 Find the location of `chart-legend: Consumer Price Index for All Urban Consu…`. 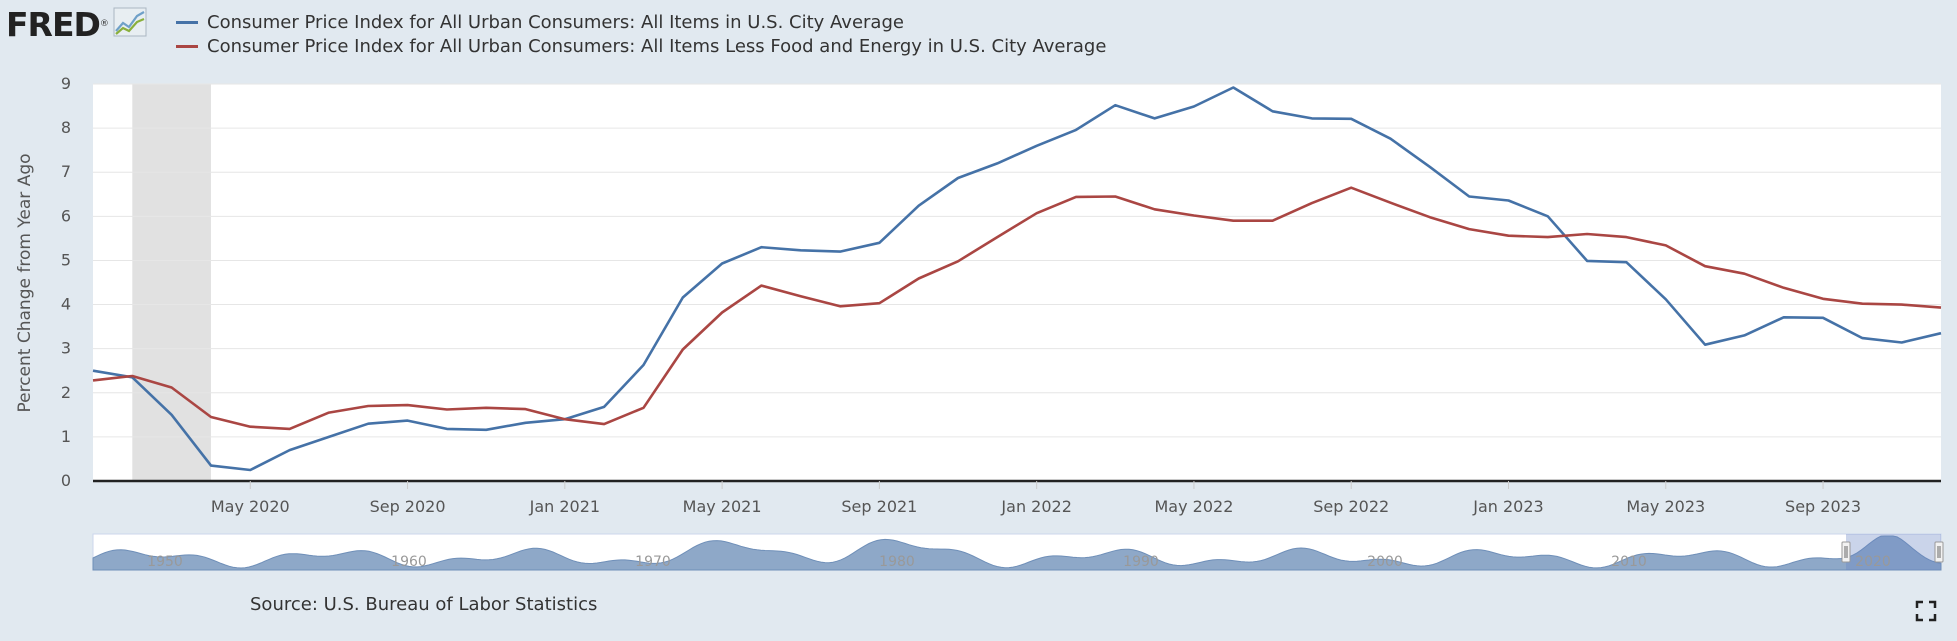

chart-legend: Consumer Price Index for All Urban Consu… is located at coordinates (641, 34).